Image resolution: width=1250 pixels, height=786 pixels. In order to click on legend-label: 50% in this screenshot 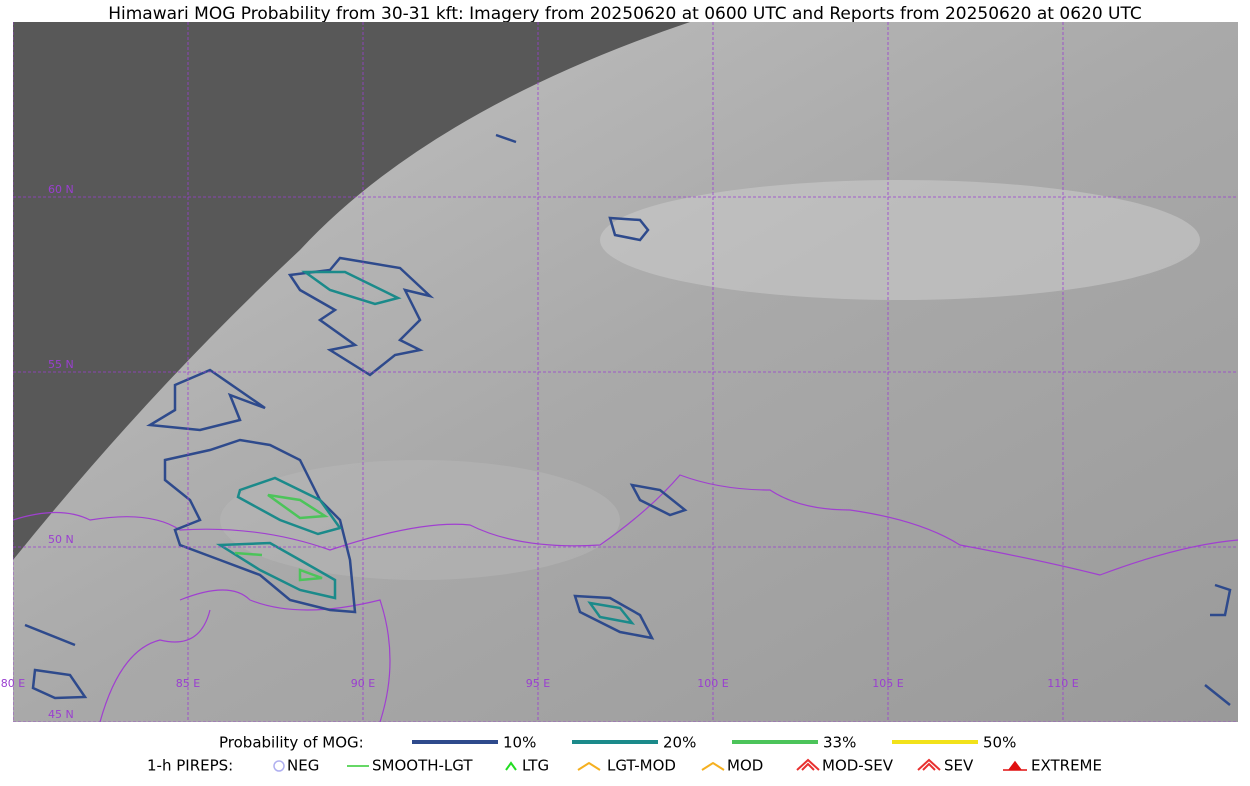, I will do `click(999, 743)`.